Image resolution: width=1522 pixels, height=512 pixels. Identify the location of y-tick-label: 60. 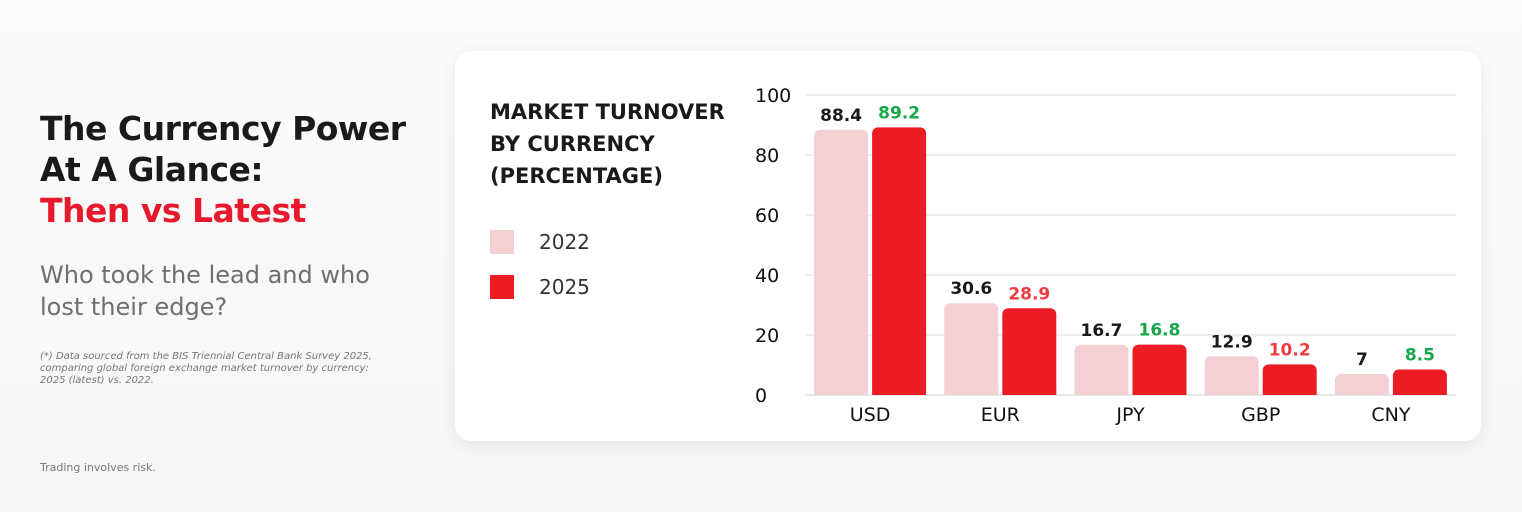
(767, 216).